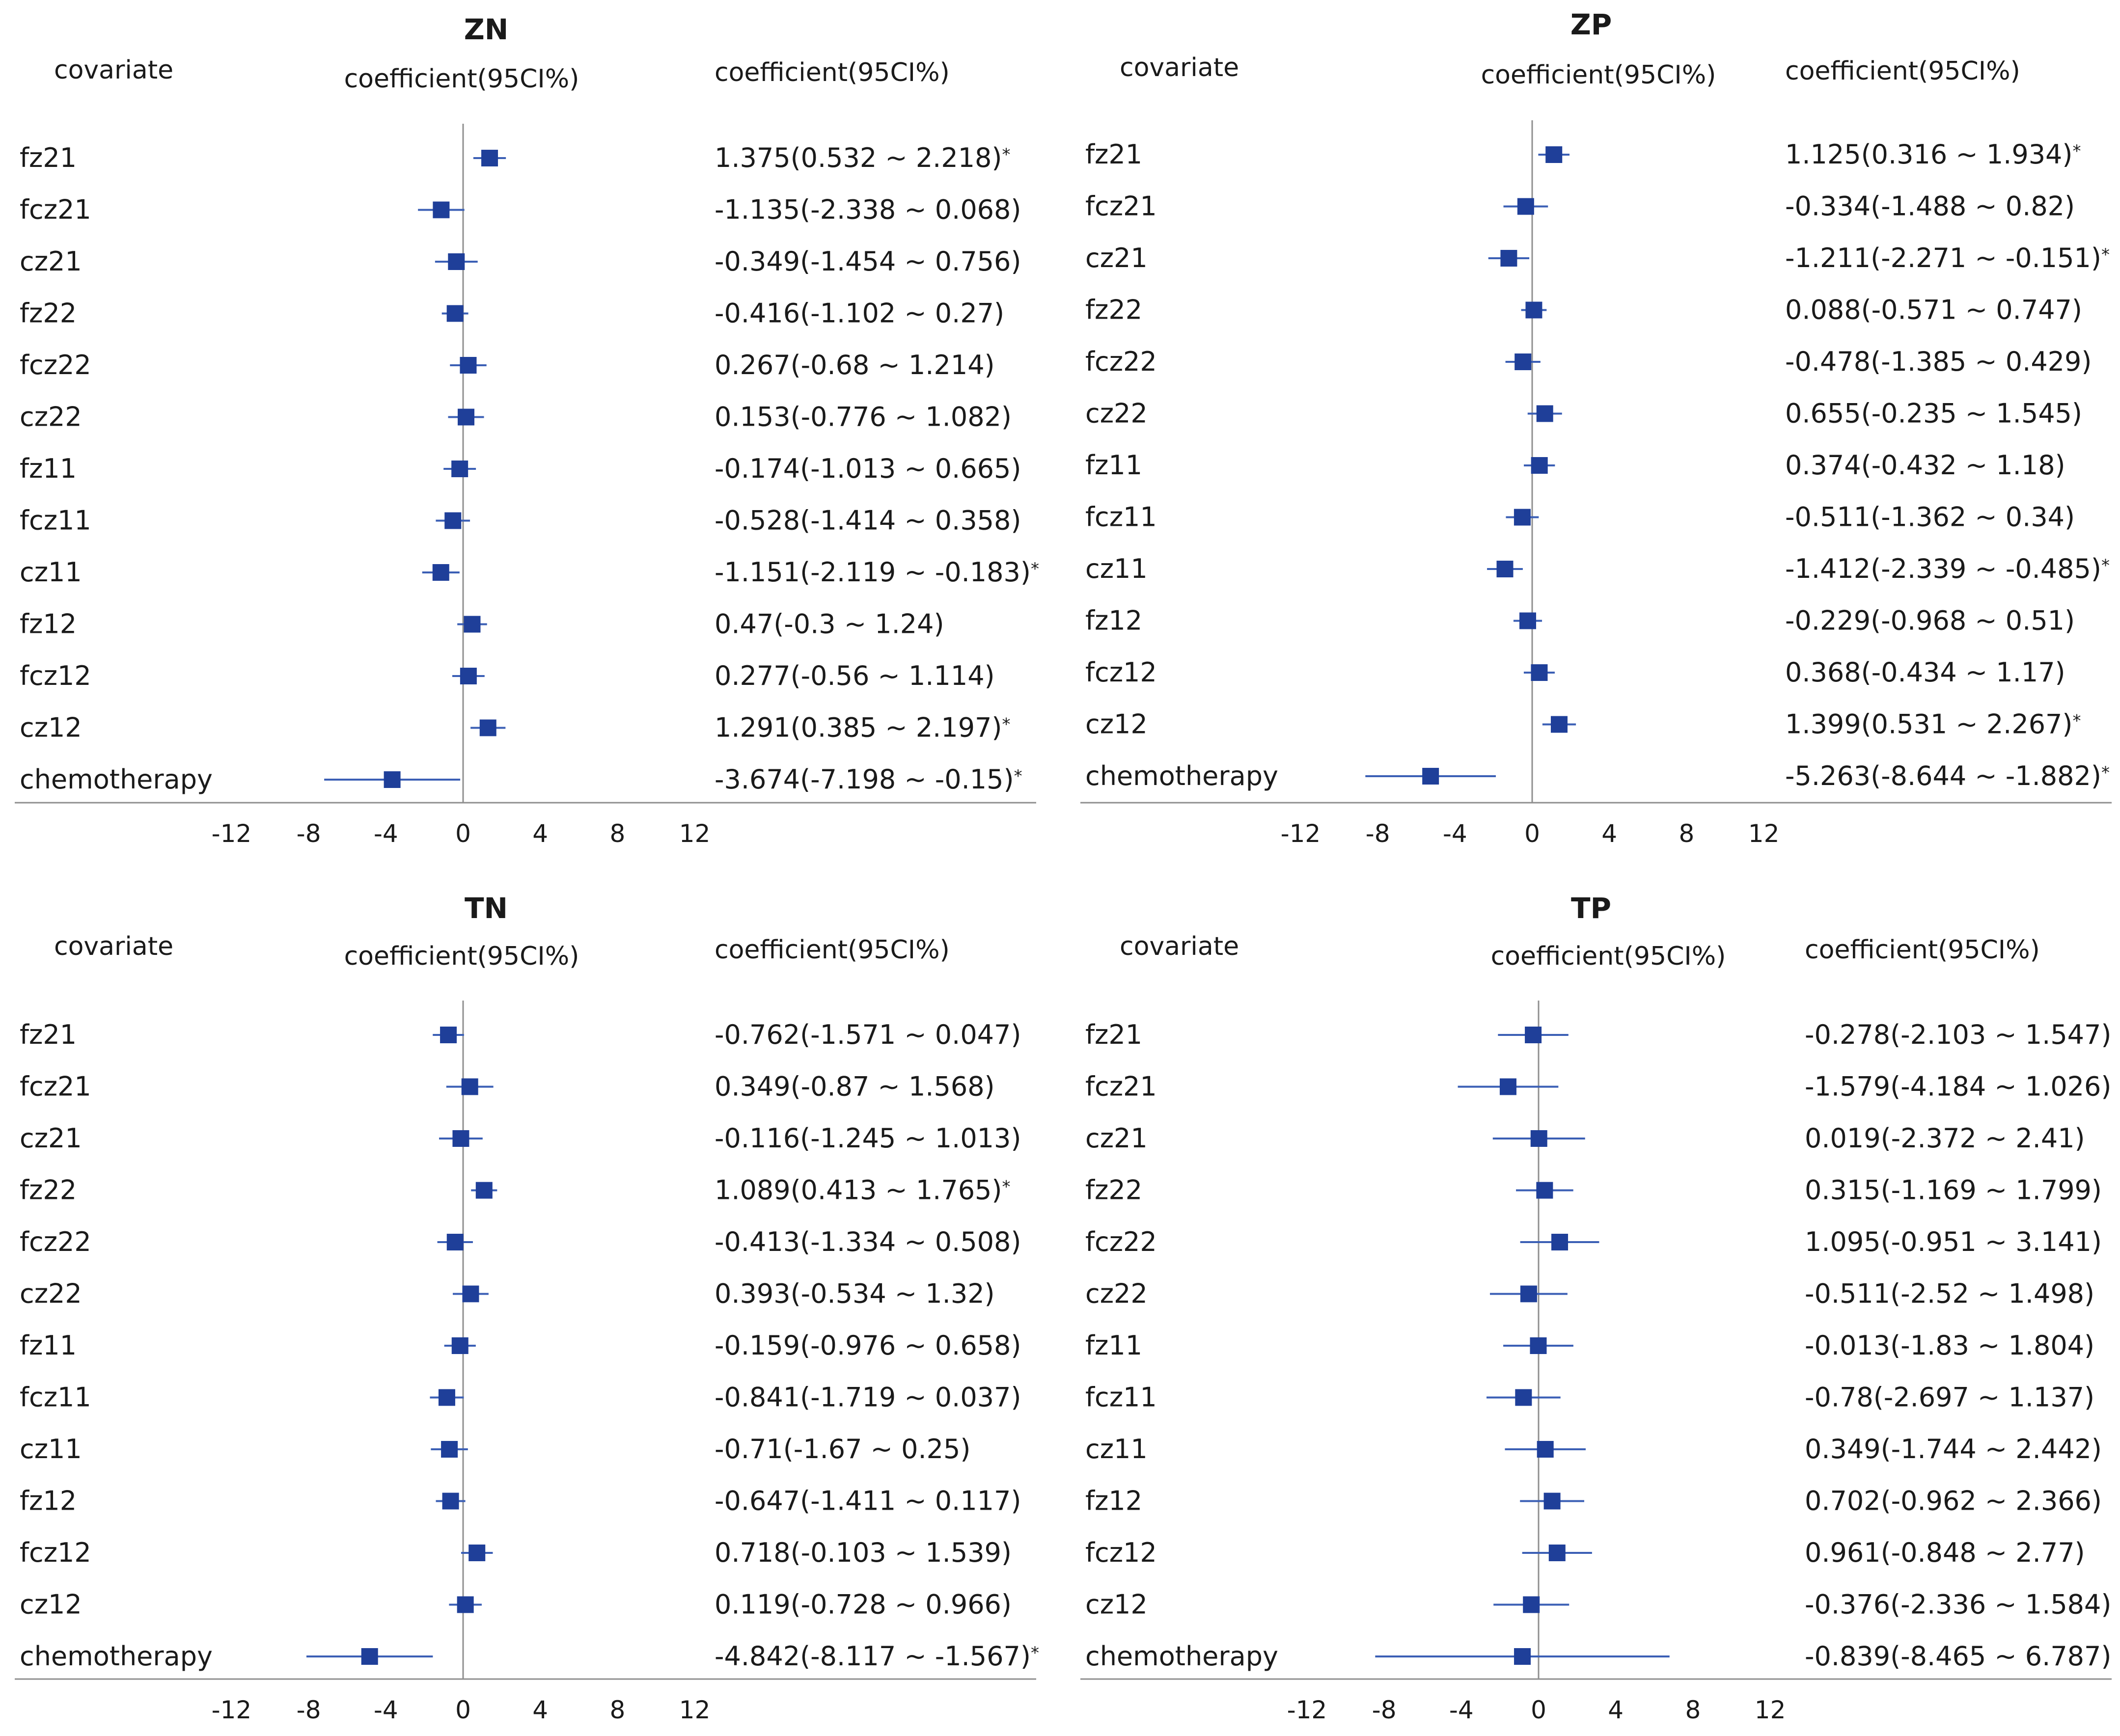 The height and width of the screenshot is (1736, 2120). Describe the element at coordinates (1461, 1710) in the screenshot. I see `x-tick-label: -4` at that location.